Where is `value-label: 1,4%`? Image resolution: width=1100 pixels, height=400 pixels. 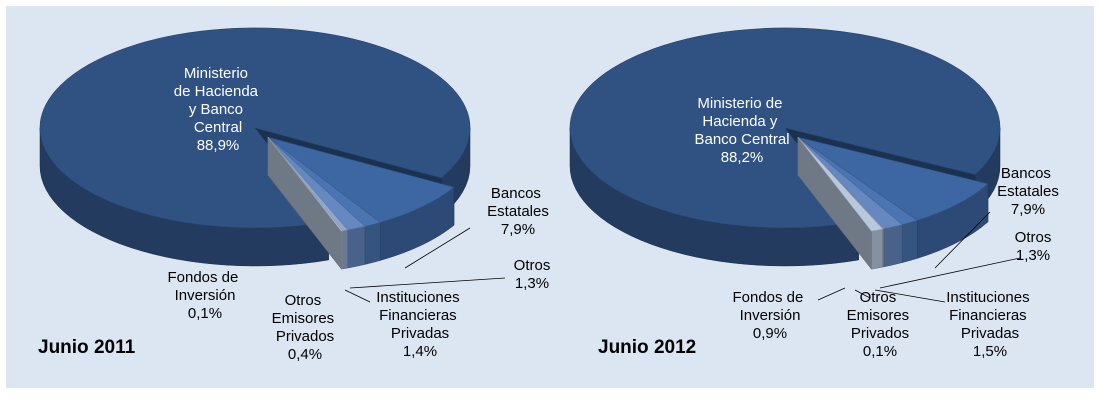 value-label: 1,4% is located at coordinates (420, 351).